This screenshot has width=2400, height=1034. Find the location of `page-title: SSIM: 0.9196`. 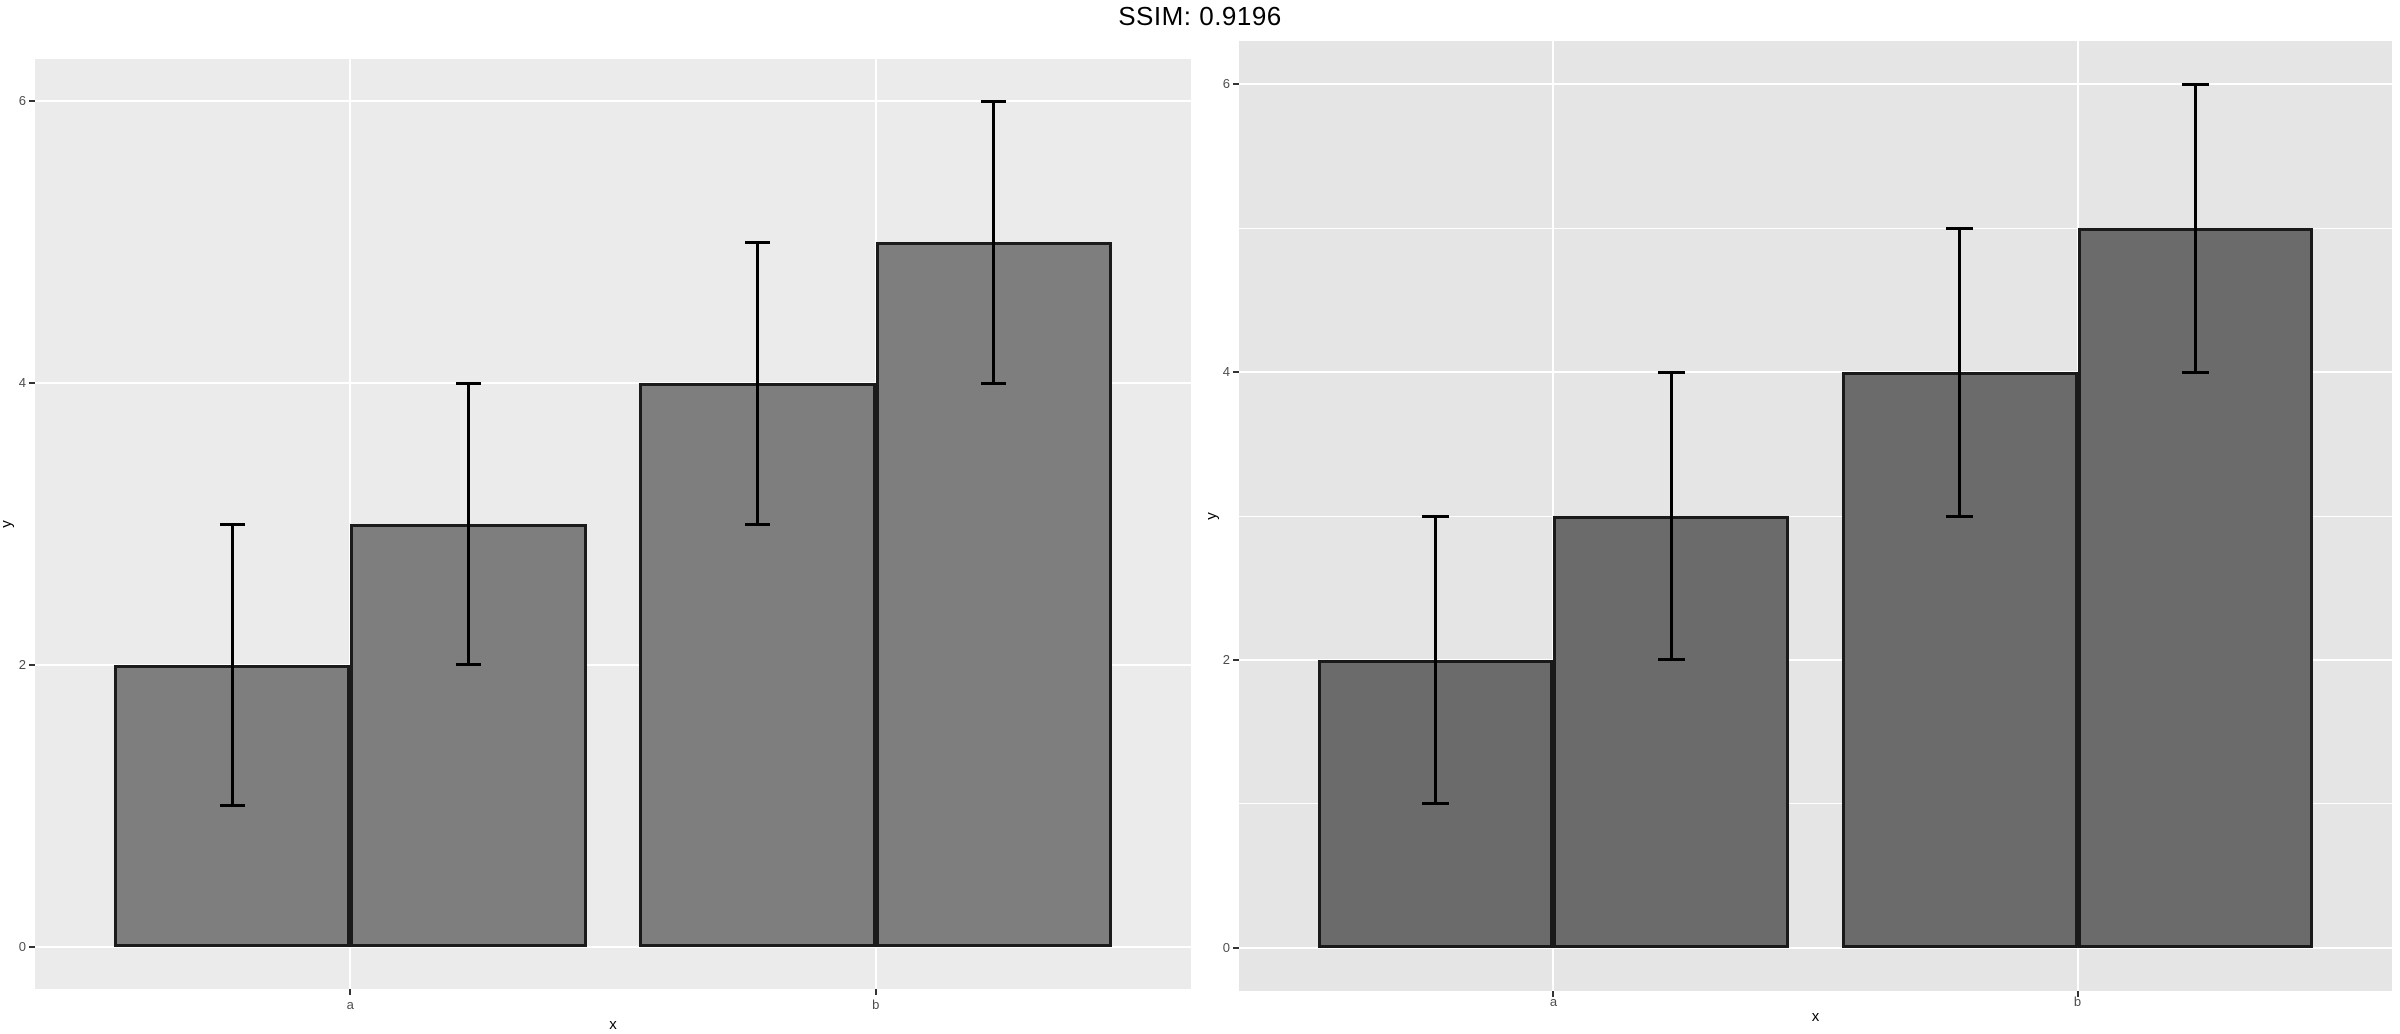

page-title: SSIM: 0.9196 is located at coordinates (1200, 16).